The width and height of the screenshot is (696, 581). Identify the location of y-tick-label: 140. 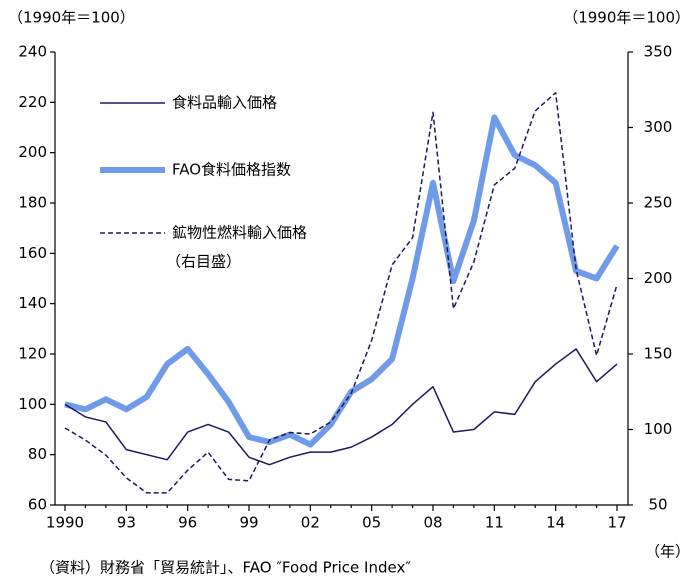
(32, 303).